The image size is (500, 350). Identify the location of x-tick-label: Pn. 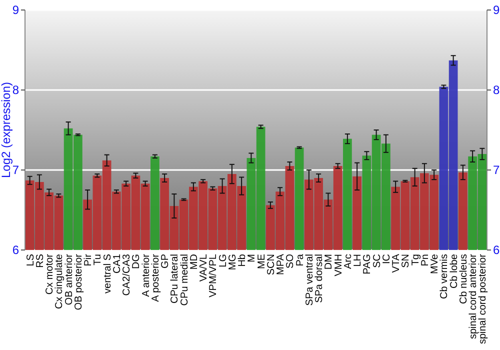
(425, 260).